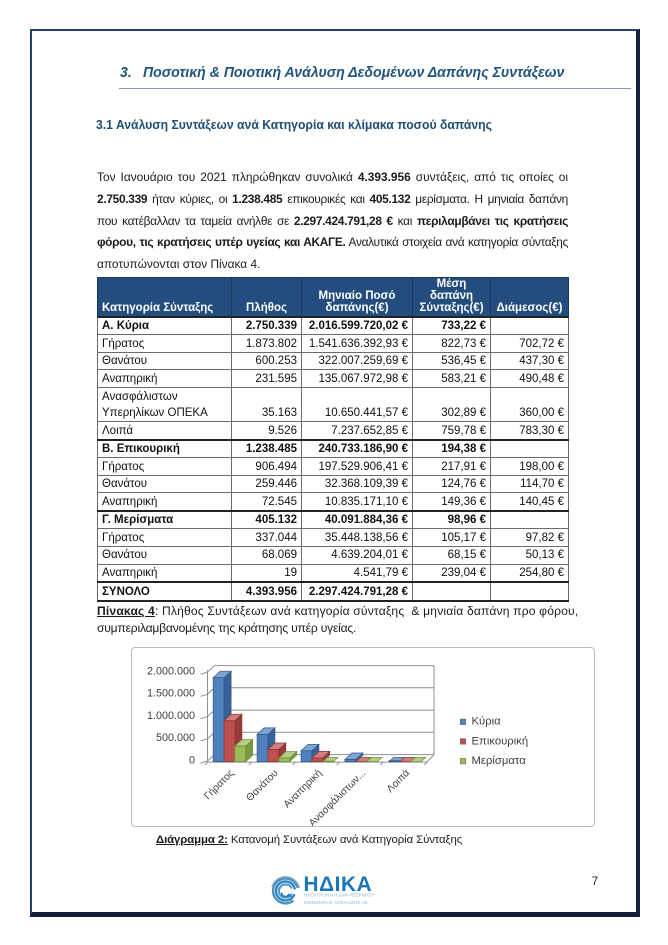 The width and height of the screenshot is (668, 945). I want to click on svg-text: Αναπηρική, so click(302, 788).